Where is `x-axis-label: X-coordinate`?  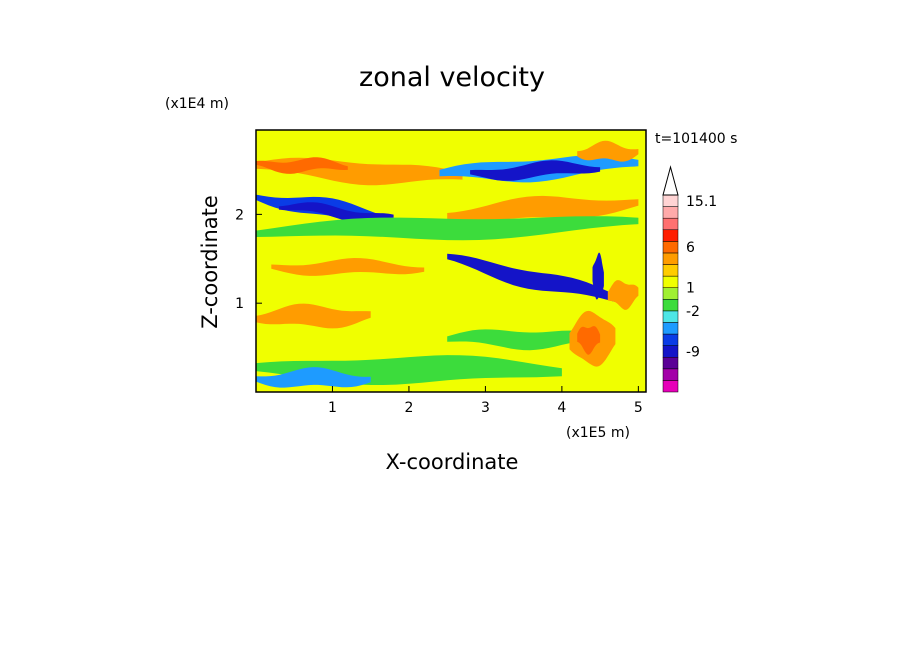 x-axis-label: X-coordinate is located at coordinates (452, 462).